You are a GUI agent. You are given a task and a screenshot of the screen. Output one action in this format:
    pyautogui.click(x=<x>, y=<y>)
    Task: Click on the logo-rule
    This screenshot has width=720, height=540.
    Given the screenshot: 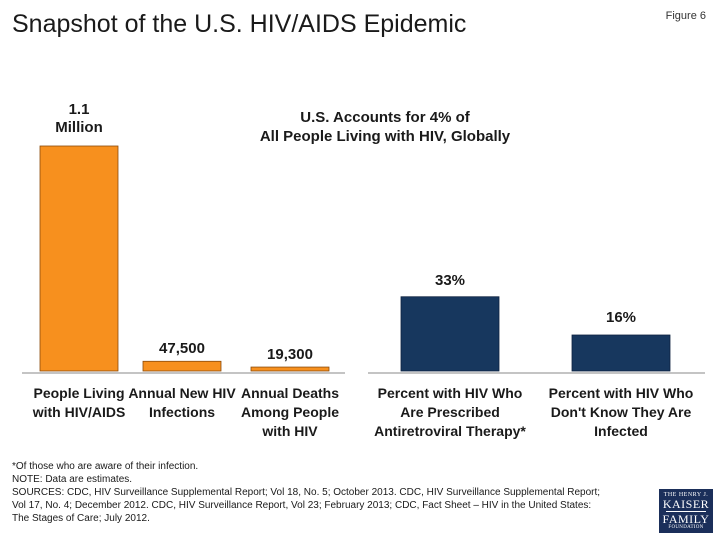 What is the action you would take?
    pyautogui.click(x=686, y=511)
    